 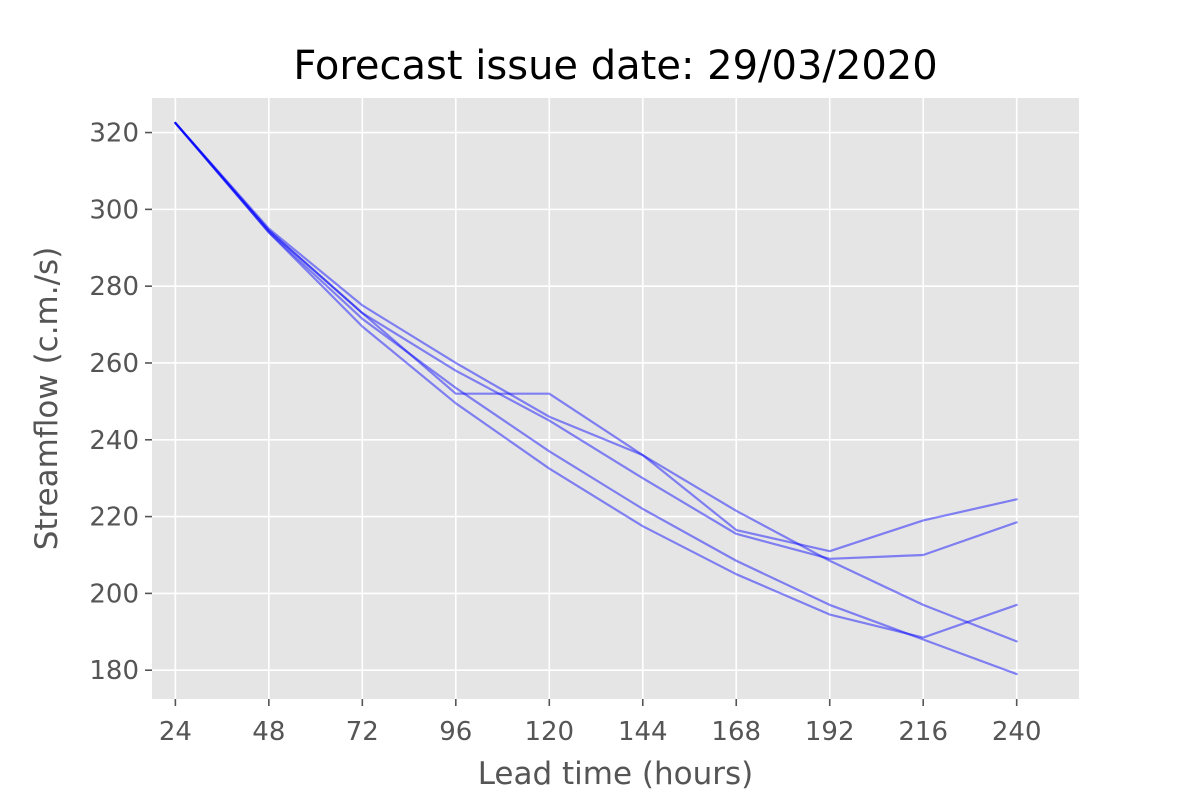 I want to click on y-tick-label: 280, so click(x=114, y=287).